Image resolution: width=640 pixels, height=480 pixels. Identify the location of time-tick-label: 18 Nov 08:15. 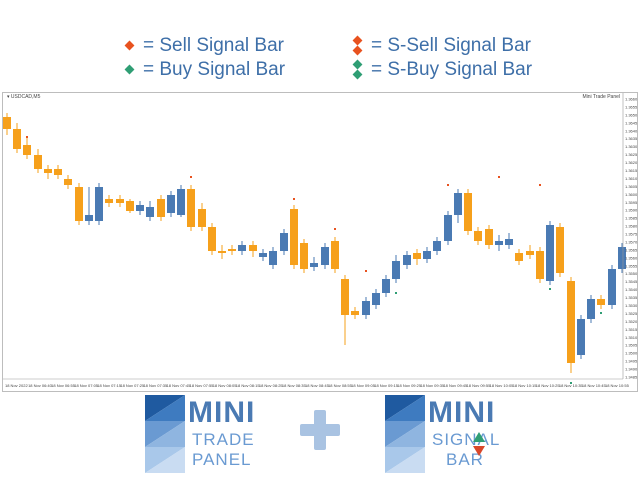
(248, 385).